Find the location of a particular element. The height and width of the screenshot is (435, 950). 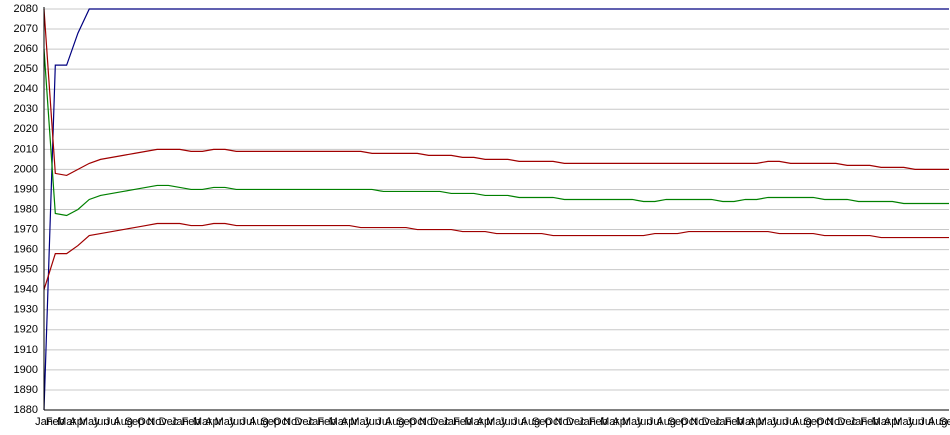

y-tick-label: 1980 is located at coordinates (26, 209).